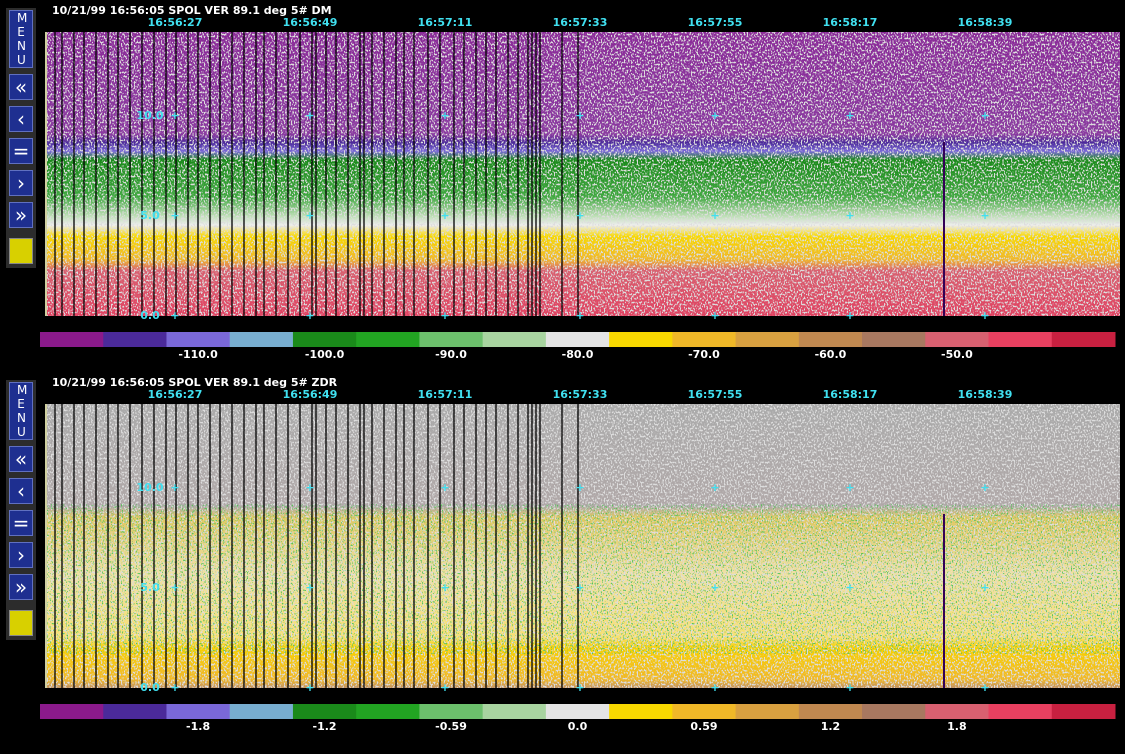  What do you see at coordinates (957, 726) in the screenshot?
I see `colorbar-label: 1.8` at bounding box center [957, 726].